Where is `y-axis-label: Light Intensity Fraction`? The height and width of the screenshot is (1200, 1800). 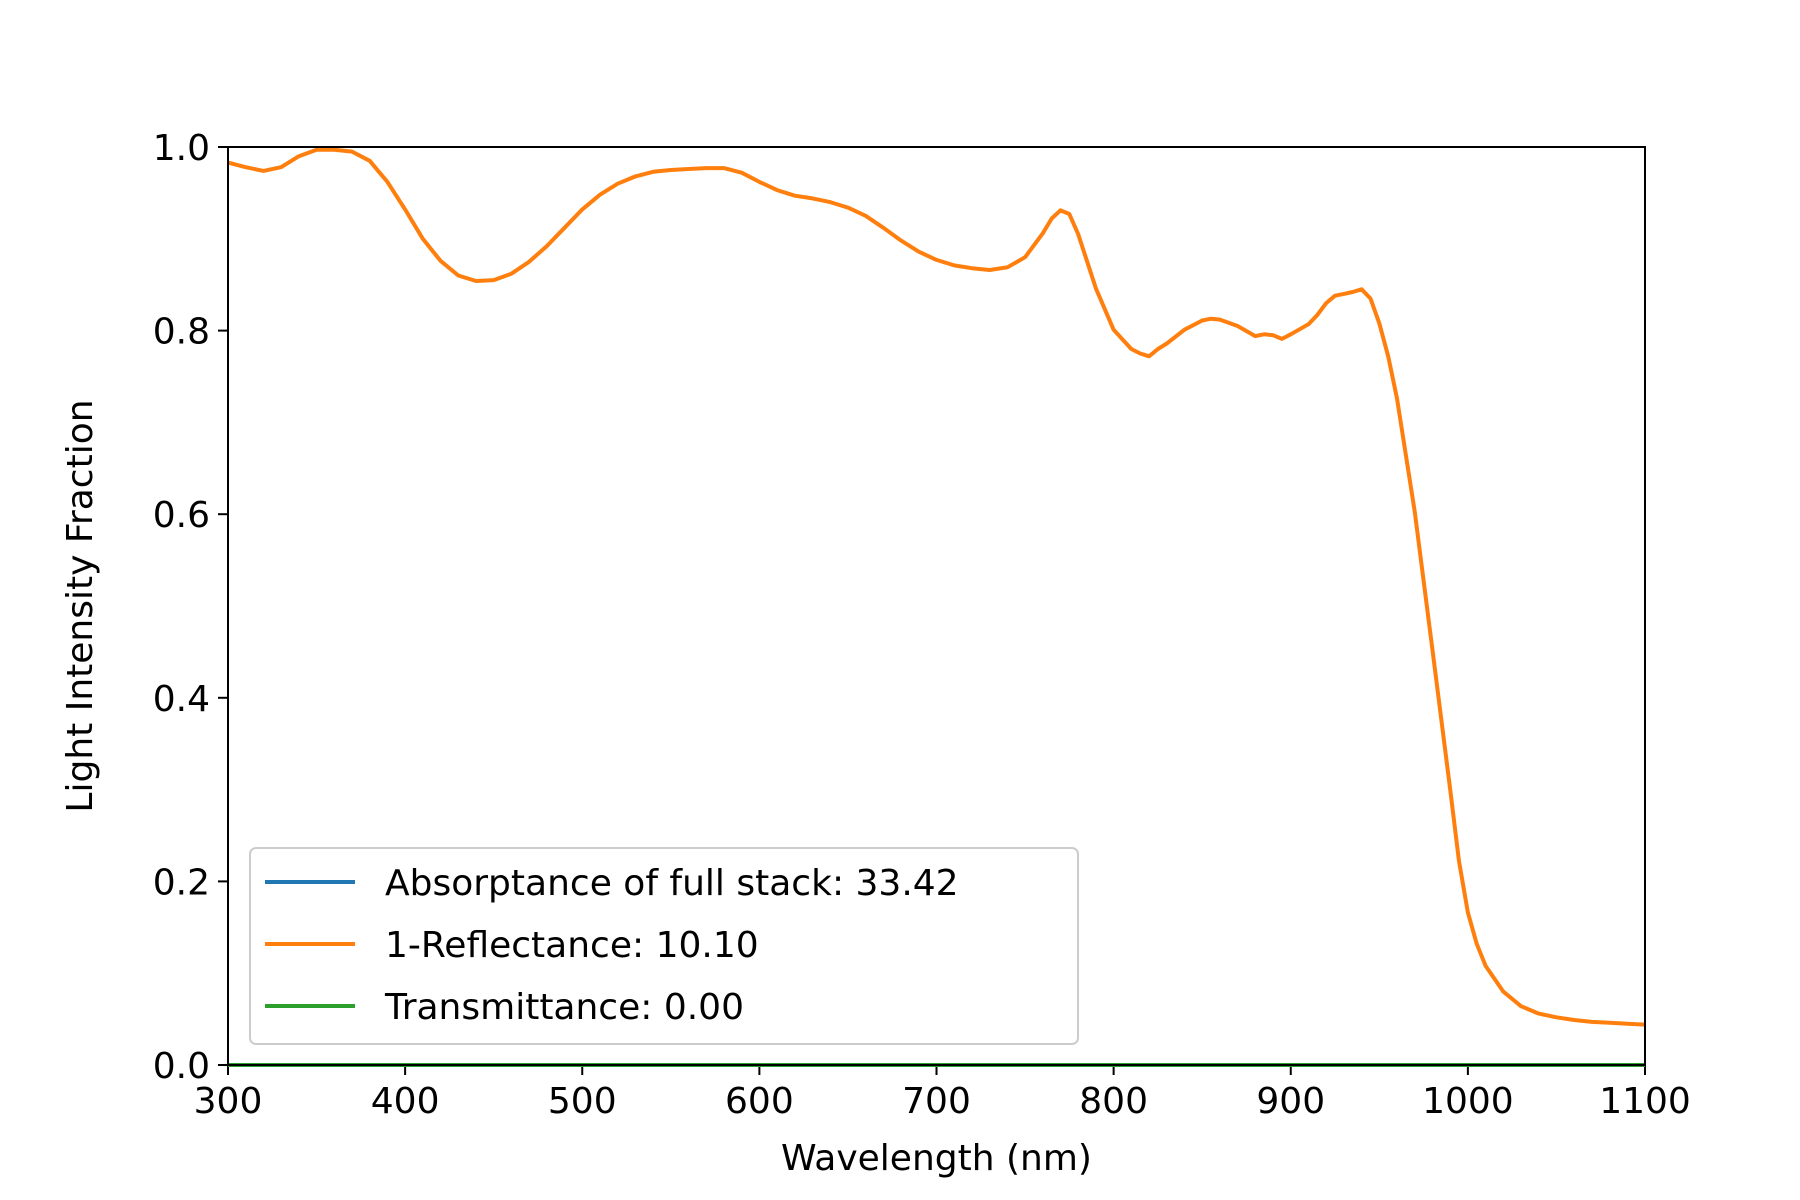
y-axis-label: Light Intensity Fraction is located at coordinates (80, 605).